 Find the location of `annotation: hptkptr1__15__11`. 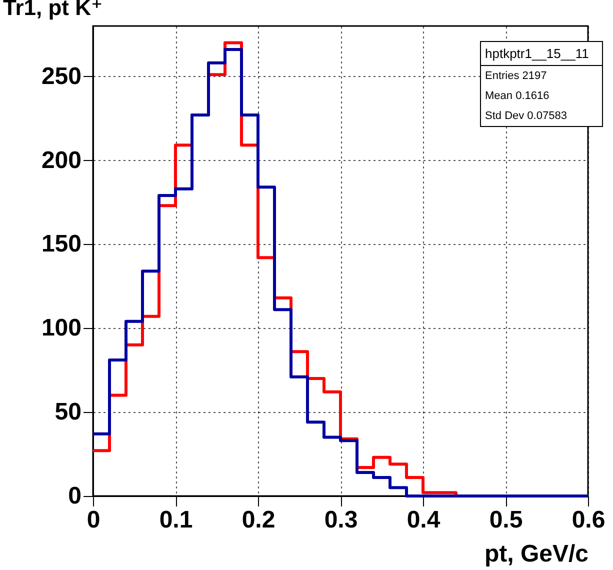

annotation: hptkptr1__15__11 is located at coordinates (541, 54).